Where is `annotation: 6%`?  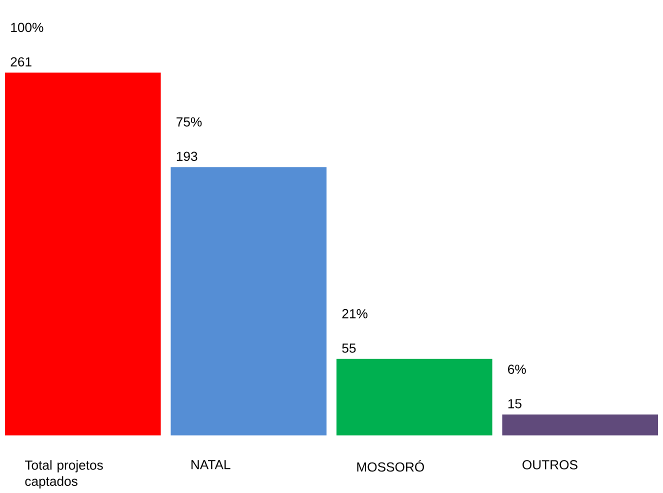
annotation: 6% is located at coordinates (517, 369).